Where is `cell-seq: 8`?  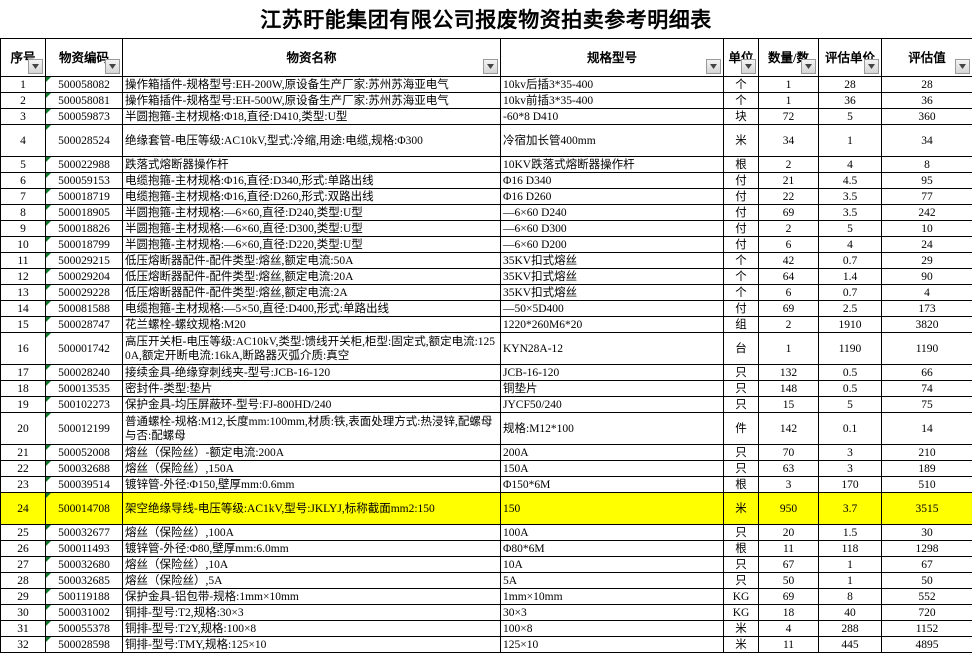
cell-seq: 8 is located at coordinates (23, 212).